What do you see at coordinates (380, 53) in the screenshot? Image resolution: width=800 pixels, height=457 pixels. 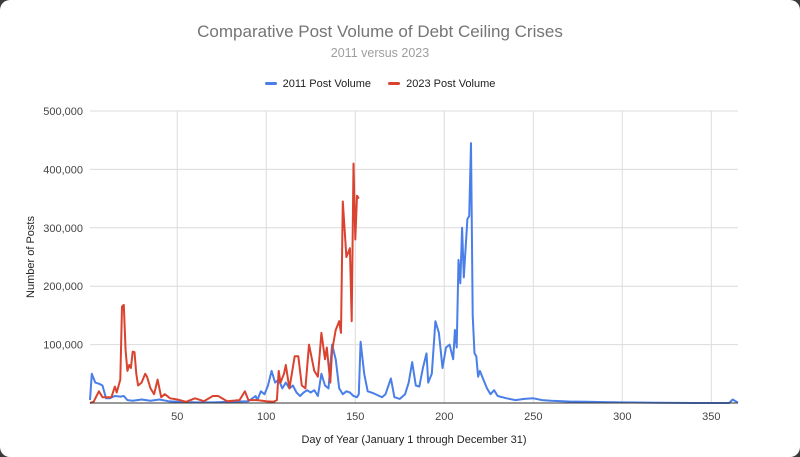 I see `chart-subtitle: 2011 versus 2023` at bounding box center [380, 53].